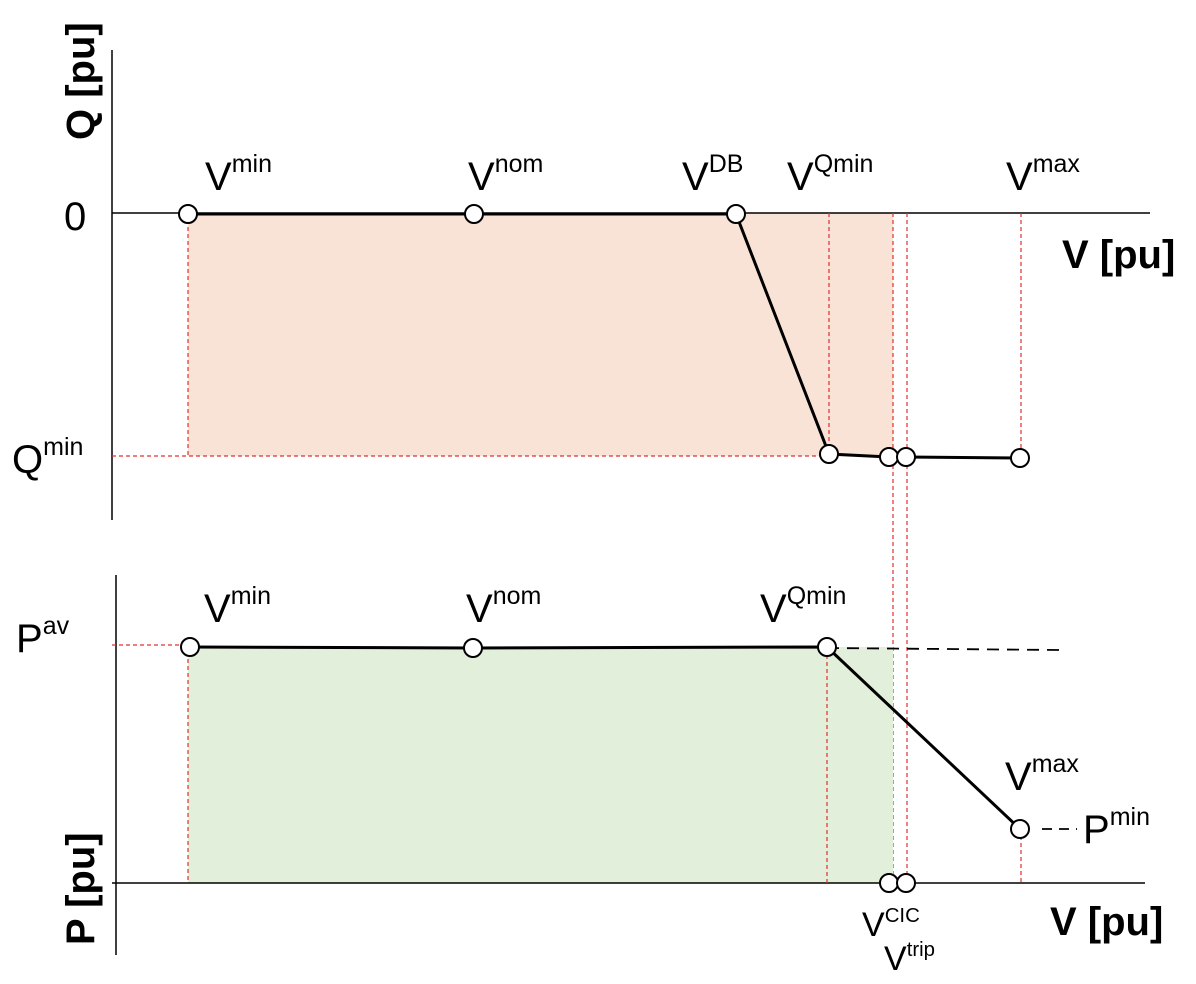 The height and width of the screenshot is (984, 1196). I want to click on label: Pmin, so click(1116, 827).